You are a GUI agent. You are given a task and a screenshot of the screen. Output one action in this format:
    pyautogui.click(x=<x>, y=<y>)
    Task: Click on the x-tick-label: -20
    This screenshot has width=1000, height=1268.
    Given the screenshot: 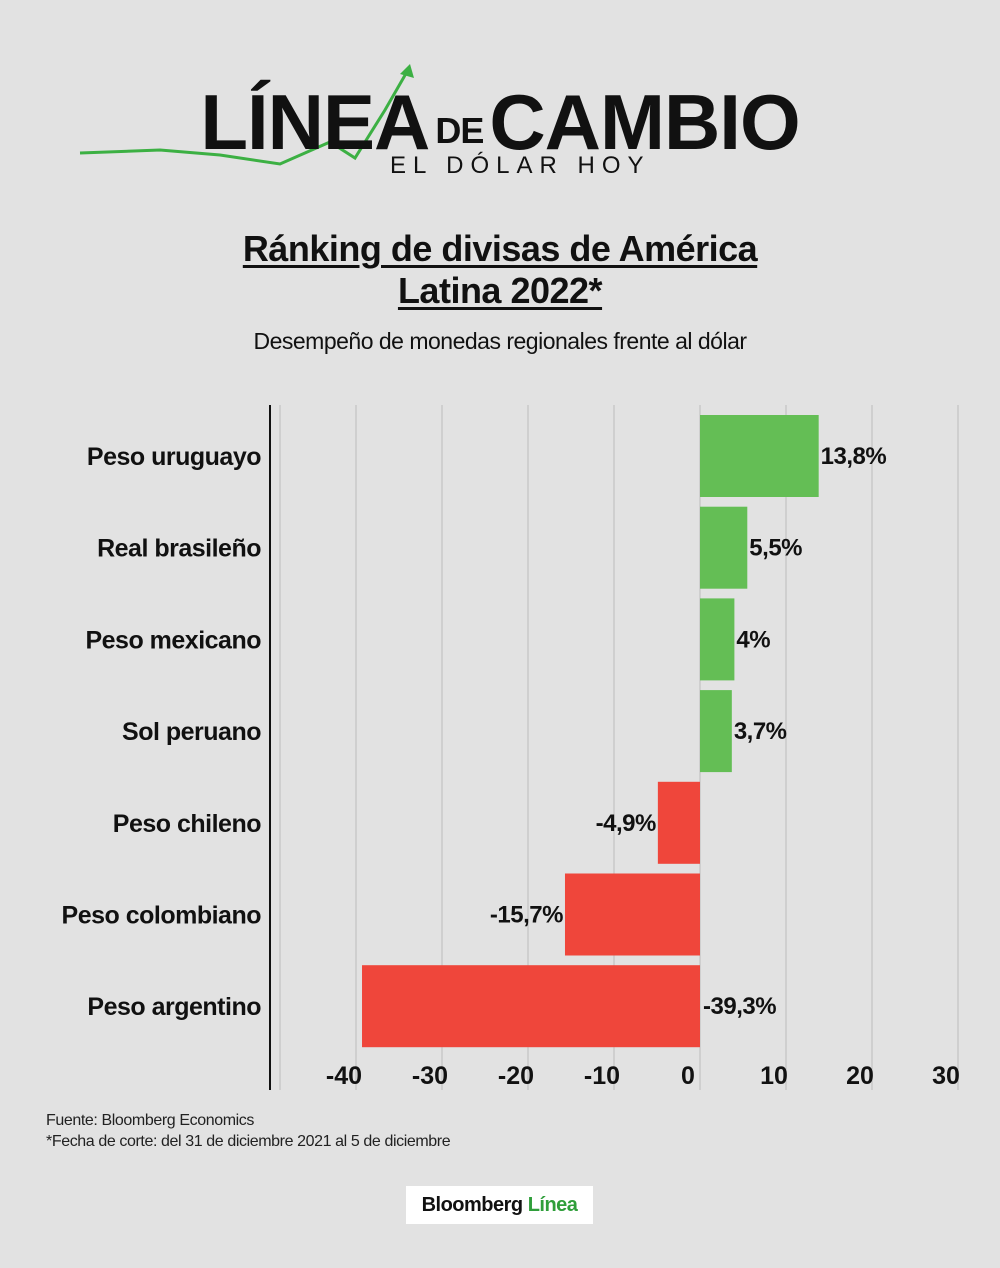 What is the action you would take?
    pyautogui.click(x=516, y=1076)
    